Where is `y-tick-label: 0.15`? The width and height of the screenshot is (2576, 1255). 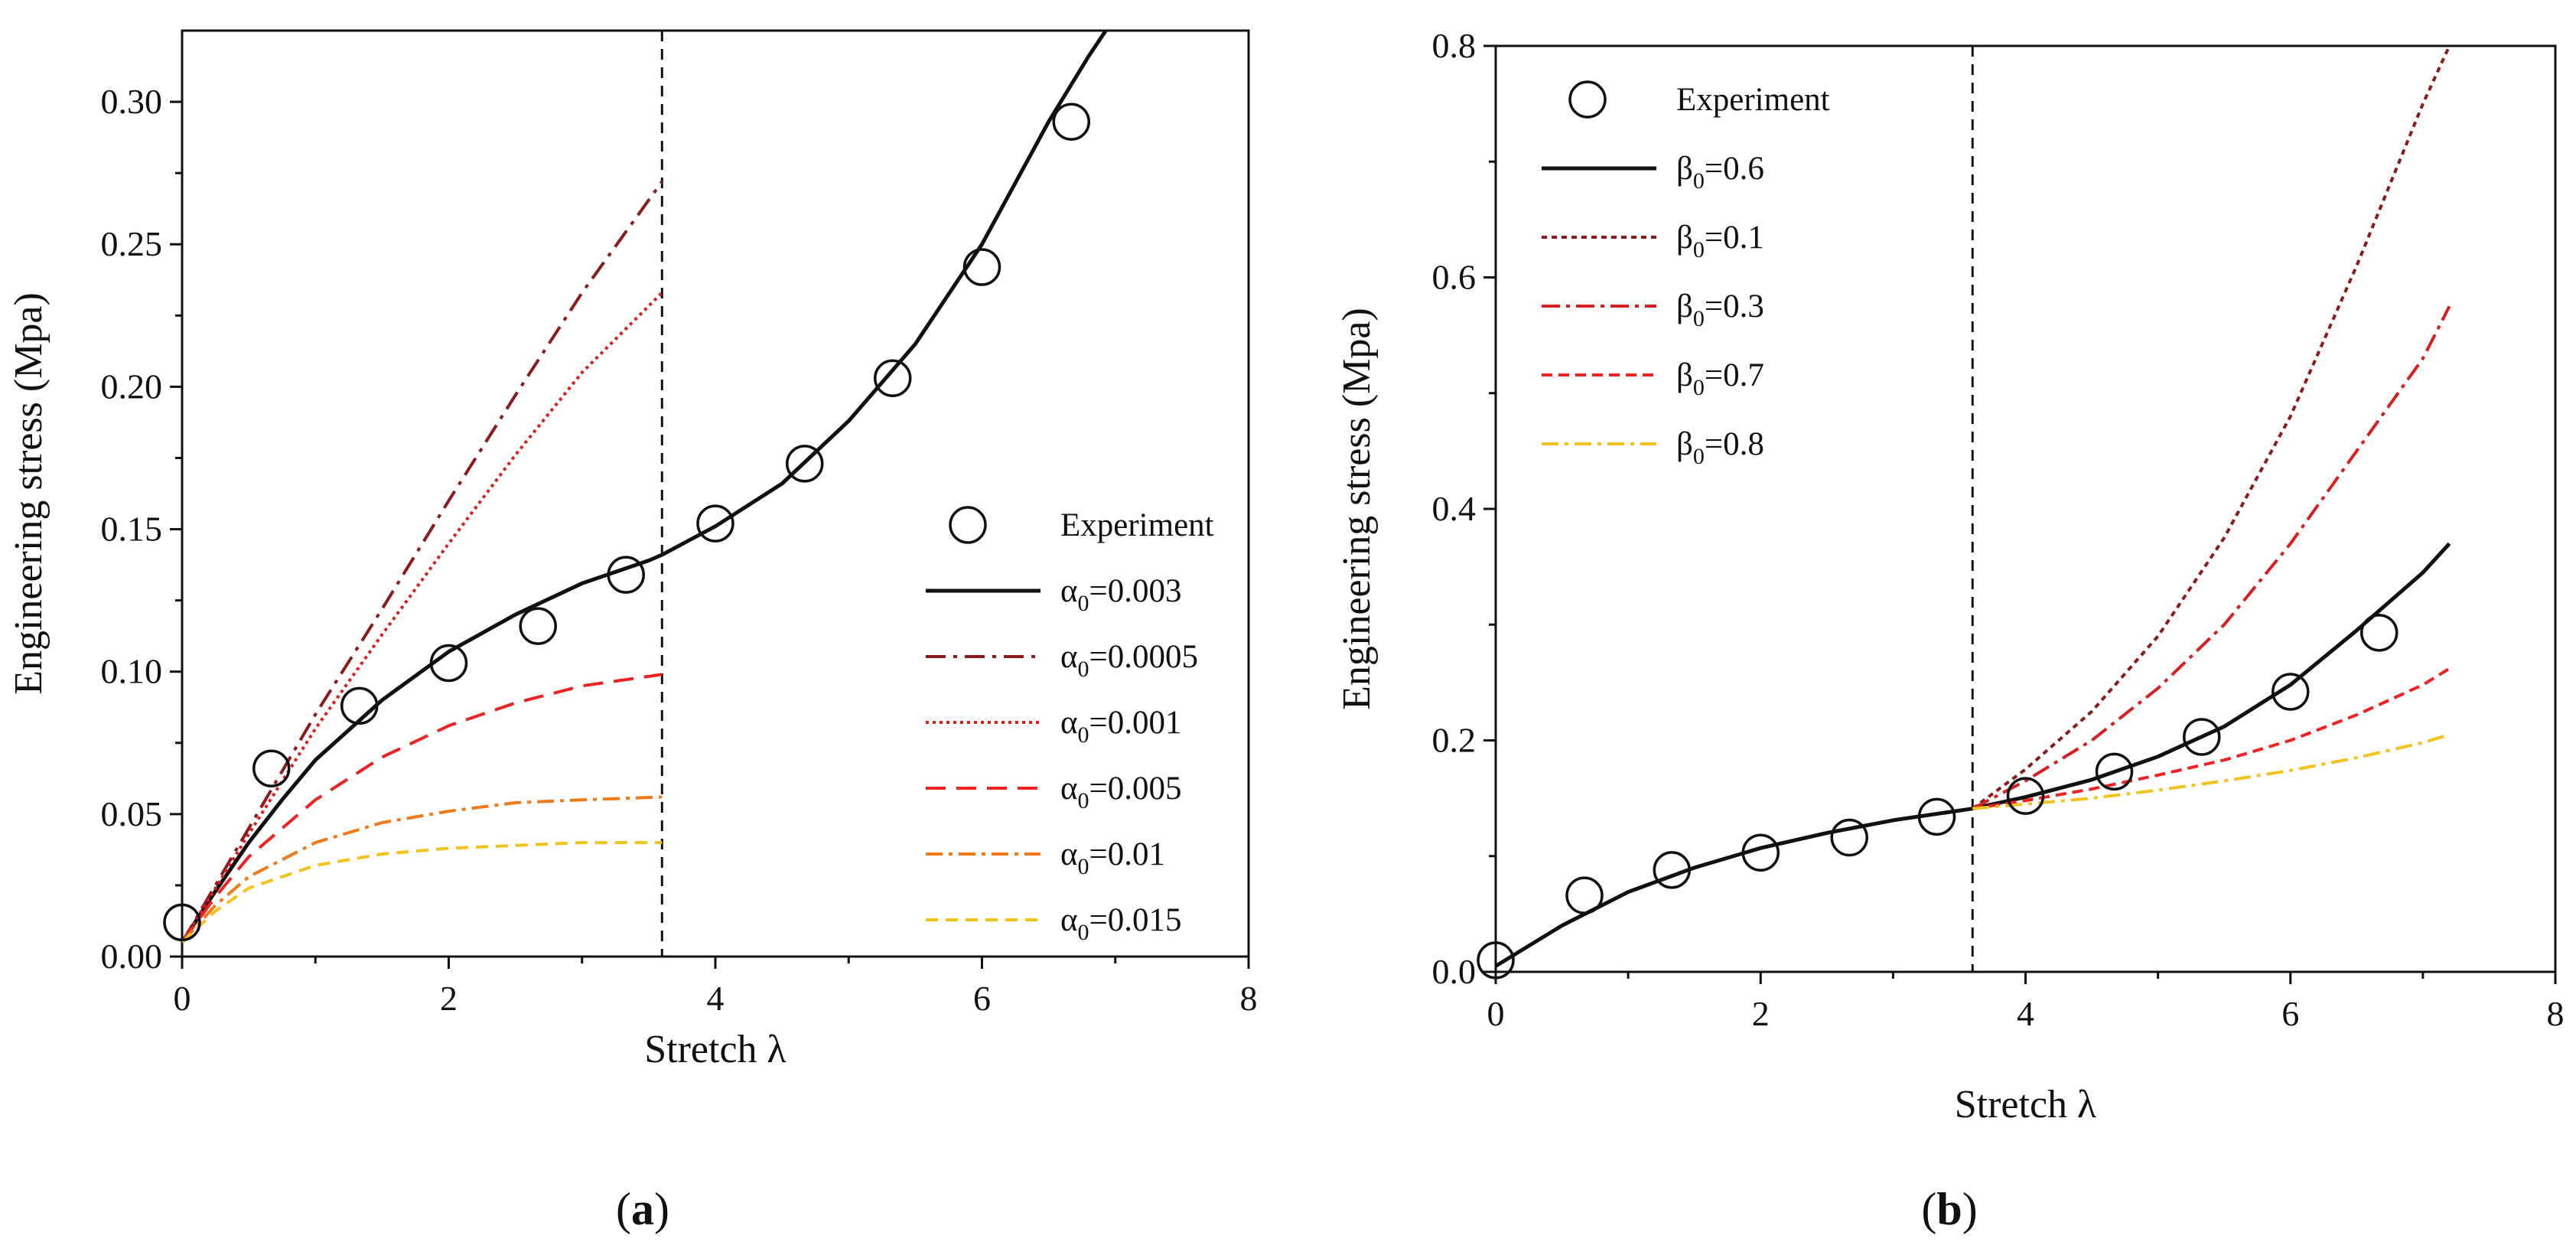
y-tick-label: 0.15 is located at coordinates (132, 529).